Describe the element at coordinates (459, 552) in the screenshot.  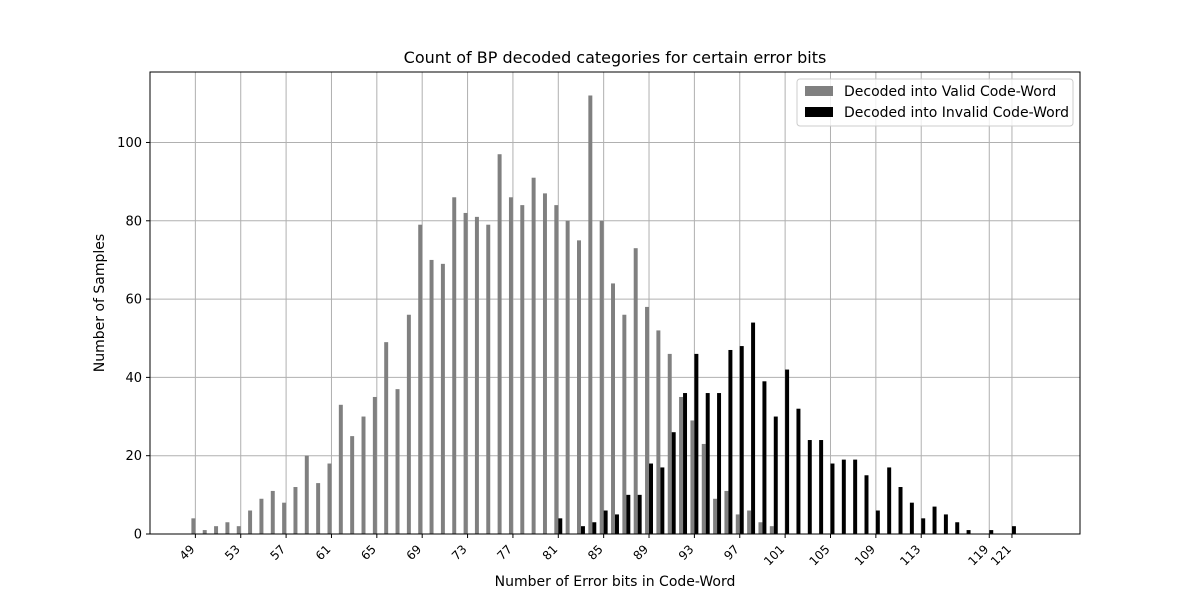
I see `x-tick-label: 73` at that location.